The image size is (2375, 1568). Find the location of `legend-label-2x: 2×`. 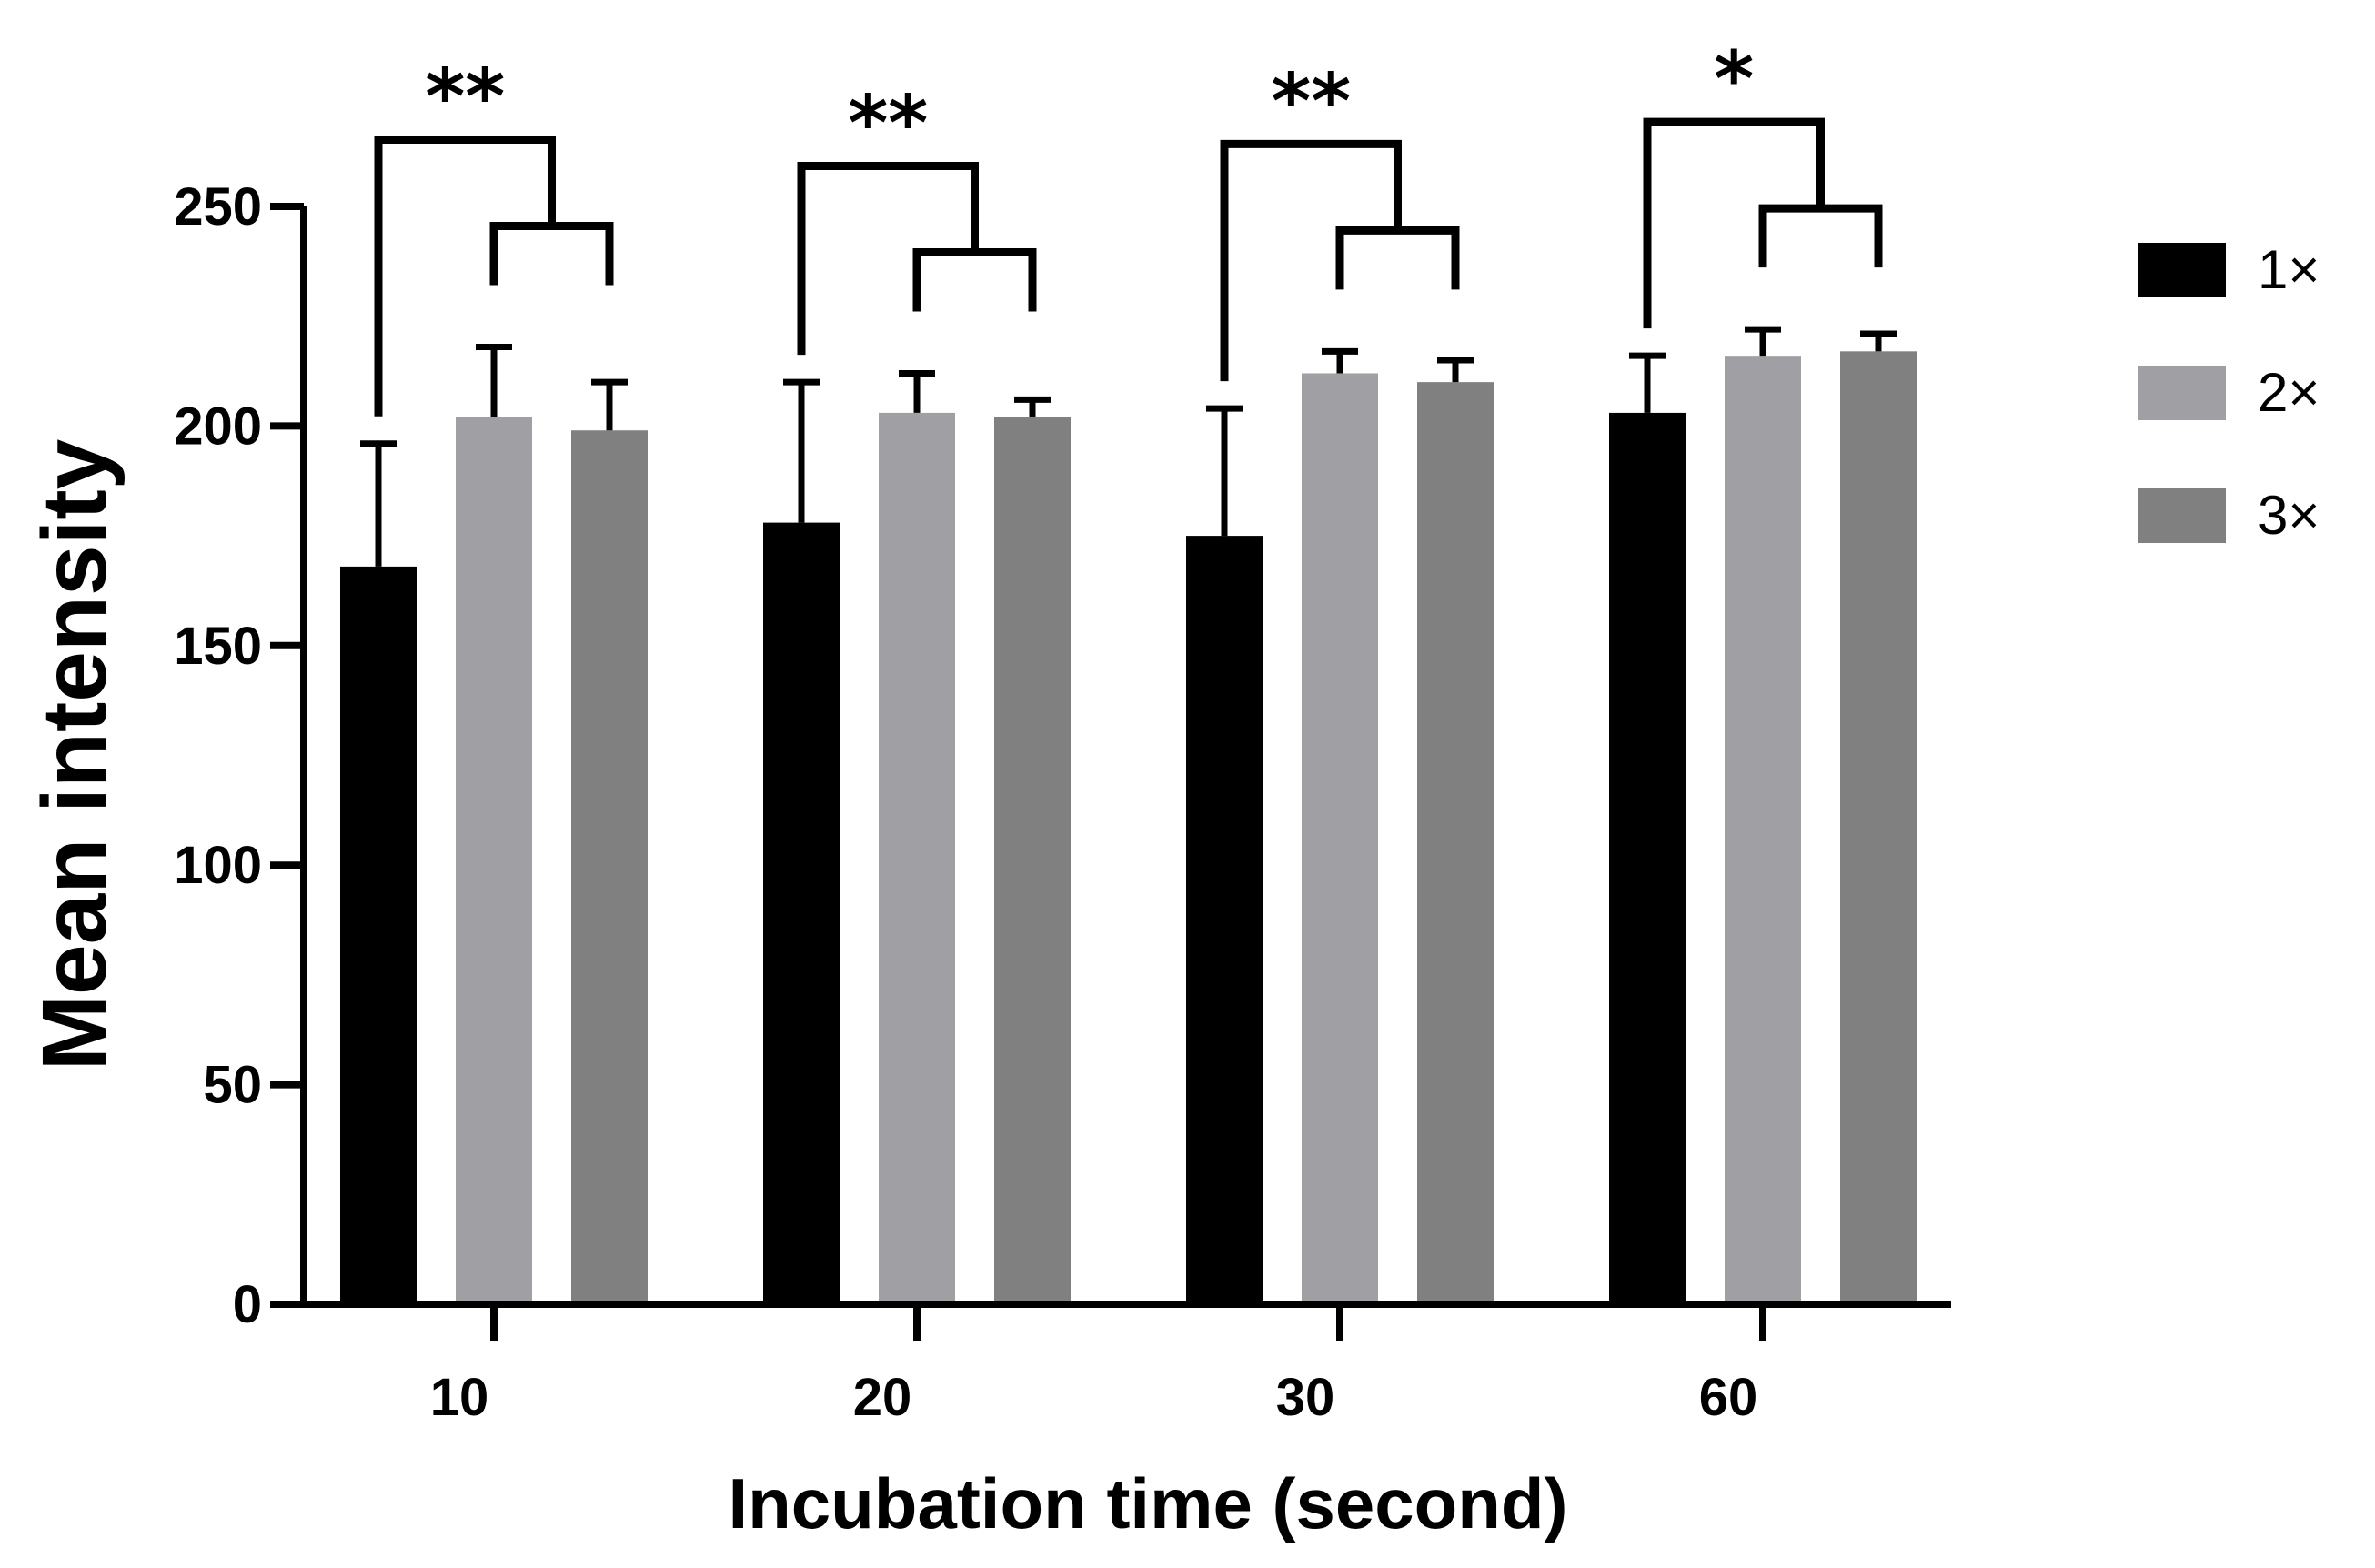

legend-label-2x: 2× is located at coordinates (2289, 392).